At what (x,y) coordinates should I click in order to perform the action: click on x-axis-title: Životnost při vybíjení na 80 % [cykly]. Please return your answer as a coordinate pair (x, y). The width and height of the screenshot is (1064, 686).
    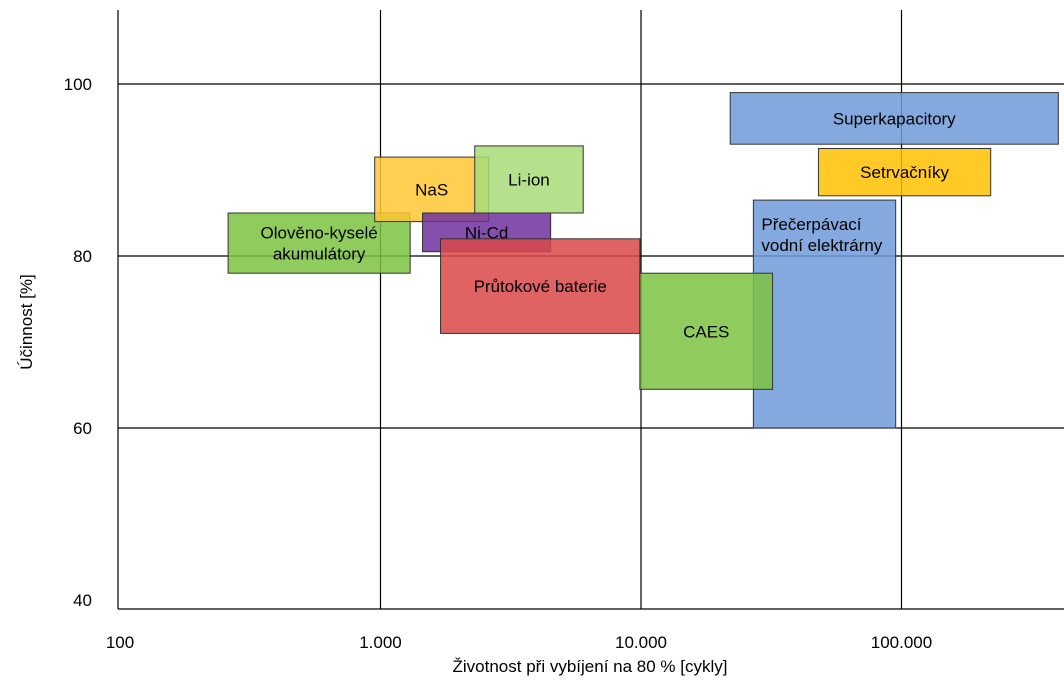
    Looking at the image, I should click on (590, 666).